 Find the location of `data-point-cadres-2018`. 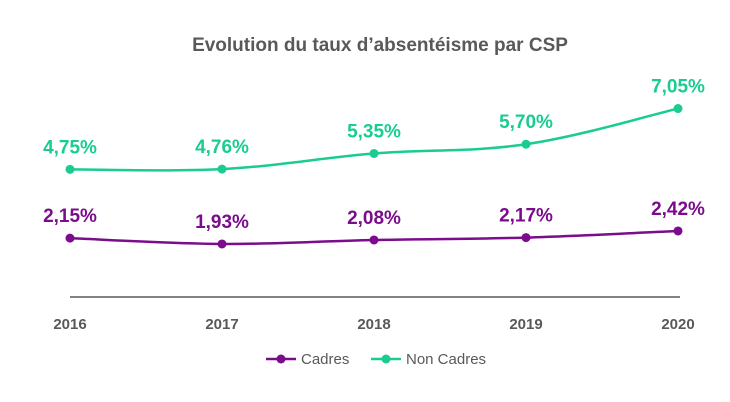

data-point-cadres-2018 is located at coordinates (374, 240).